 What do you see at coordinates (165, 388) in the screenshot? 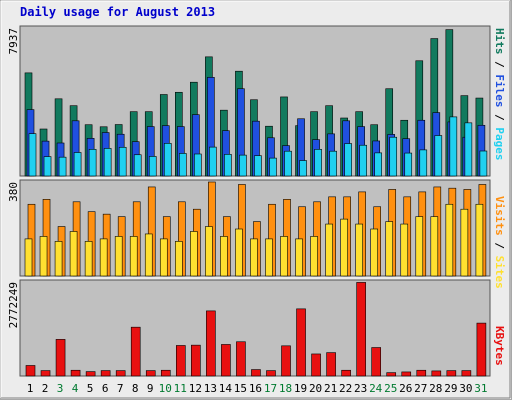
I see `day-label: 10` at bounding box center [165, 388].